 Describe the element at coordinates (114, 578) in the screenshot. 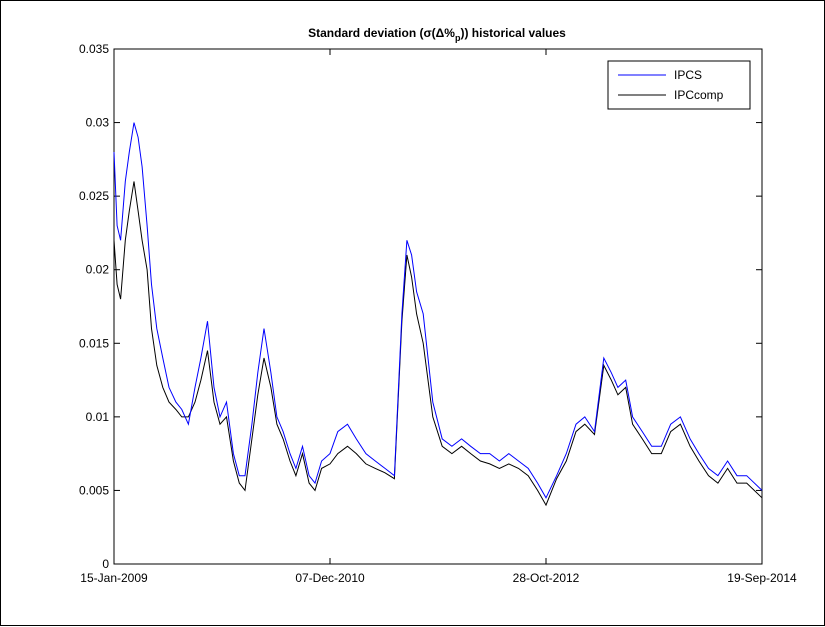

I see `x-tick-label: 15-Jan-2009` at that location.